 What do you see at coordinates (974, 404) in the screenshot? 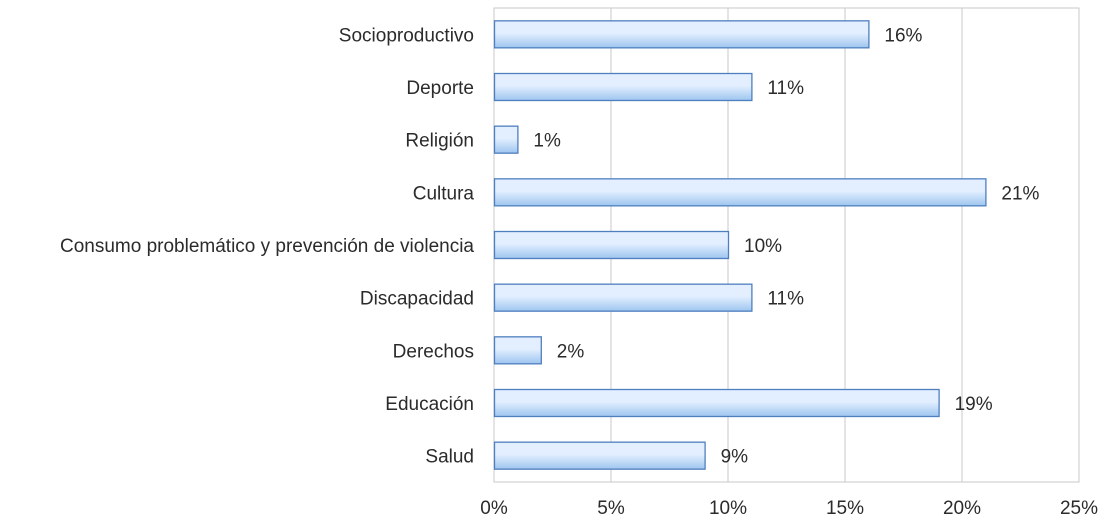
I see `data-label: 19%` at bounding box center [974, 404].